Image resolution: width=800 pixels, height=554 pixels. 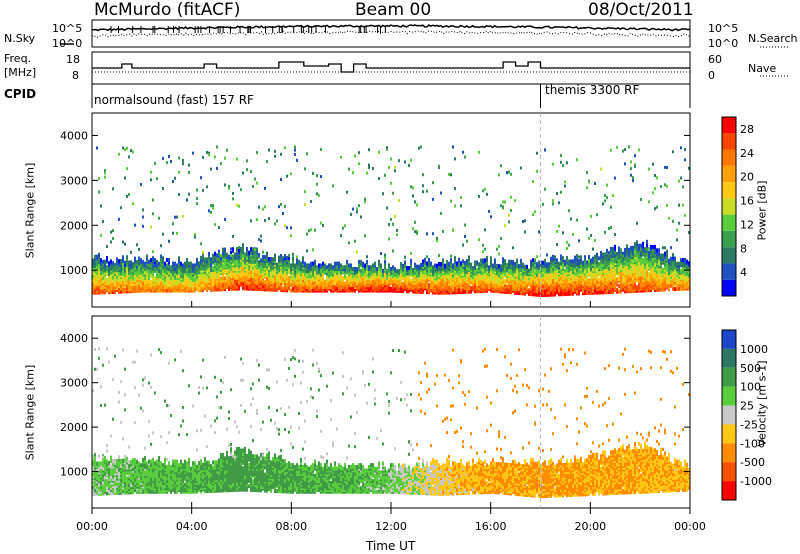 I want to click on noise-panel-frame, so click(x=391, y=33).